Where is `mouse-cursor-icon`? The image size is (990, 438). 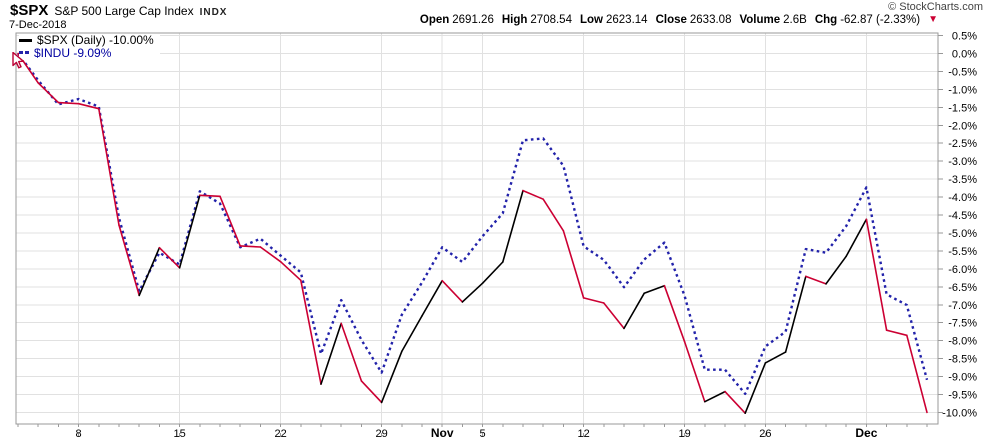
mouse-cursor-icon is located at coordinates (18, 60).